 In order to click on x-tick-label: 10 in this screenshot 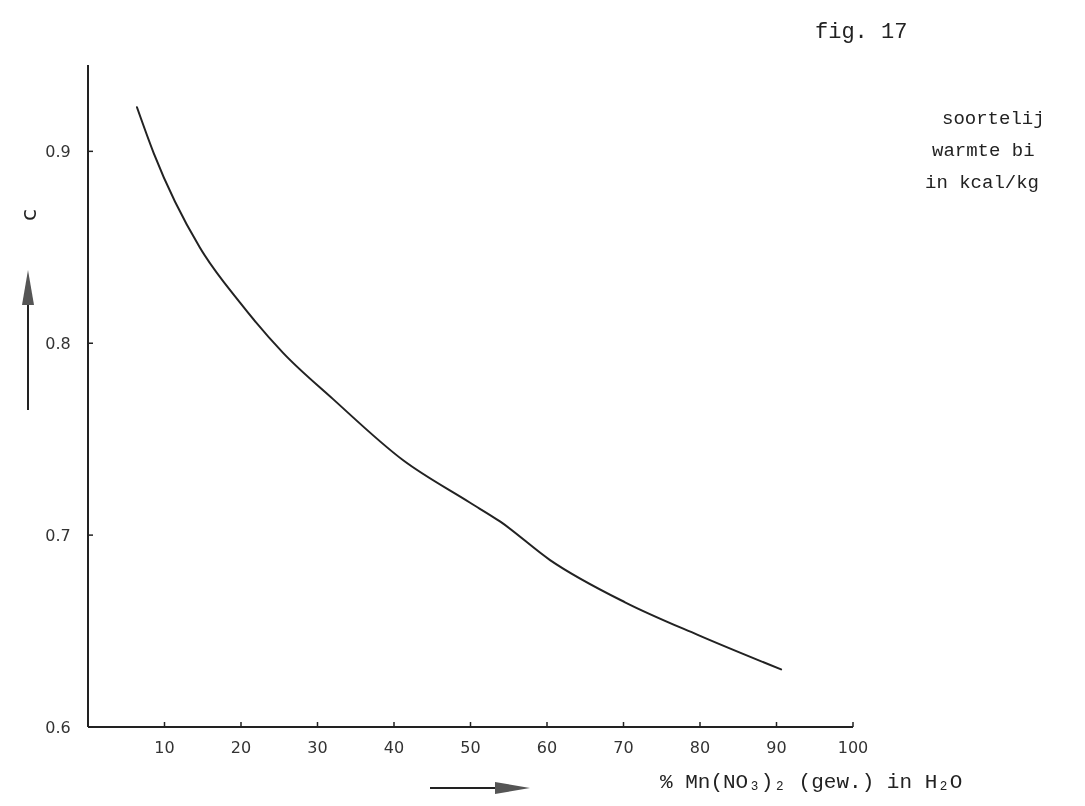, I will do `click(164, 747)`.